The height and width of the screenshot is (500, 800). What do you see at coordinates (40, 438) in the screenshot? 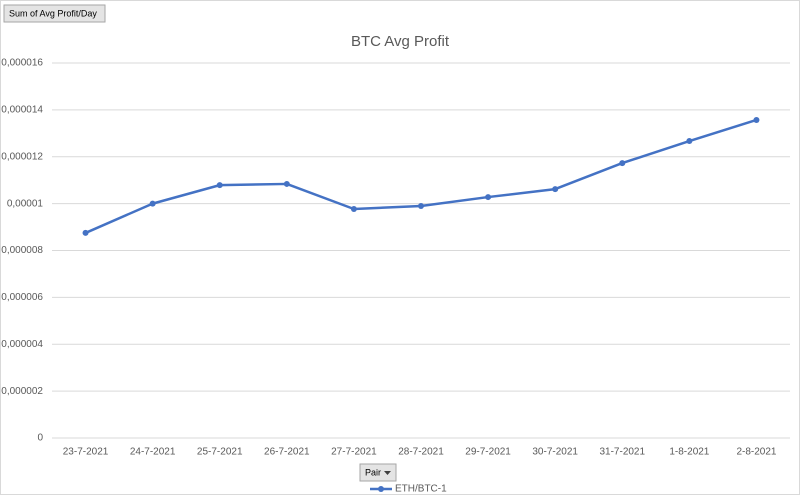
I see `y-tick-label: 0` at bounding box center [40, 438].